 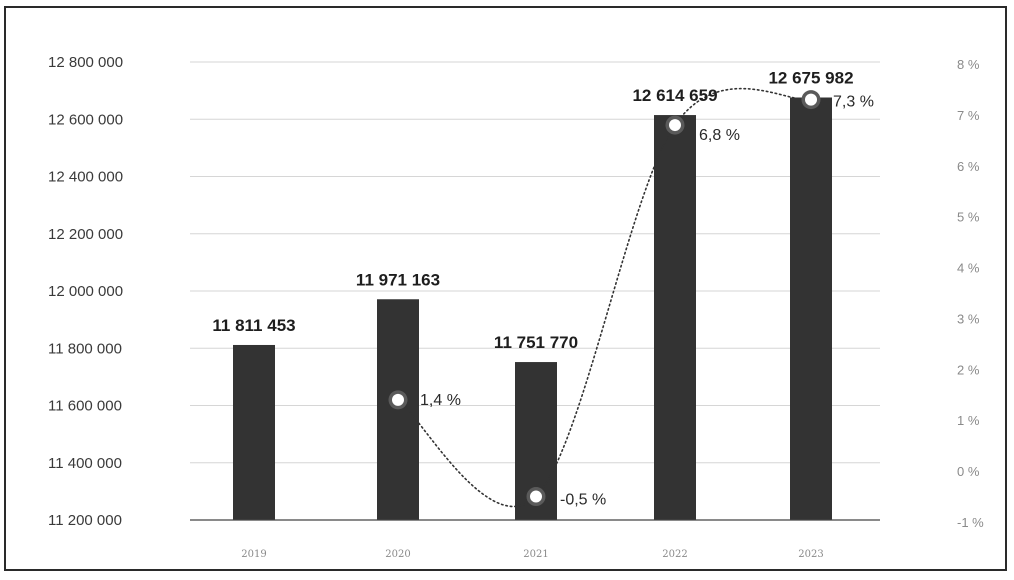 What do you see at coordinates (536, 342) in the screenshot?
I see `bar-value-label: 11 751 770` at bounding box center [536, 342].